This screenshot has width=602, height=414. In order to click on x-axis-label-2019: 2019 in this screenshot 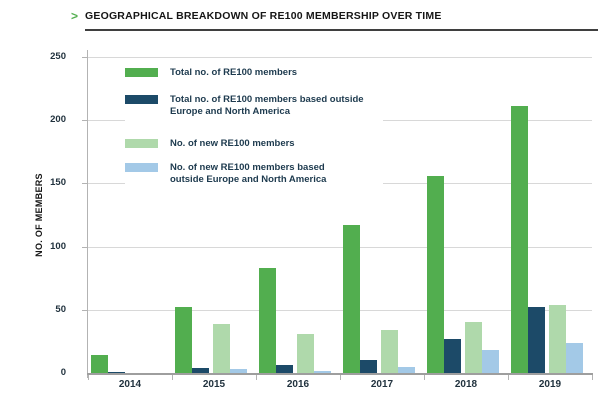, I will do `click(550, 384)`.